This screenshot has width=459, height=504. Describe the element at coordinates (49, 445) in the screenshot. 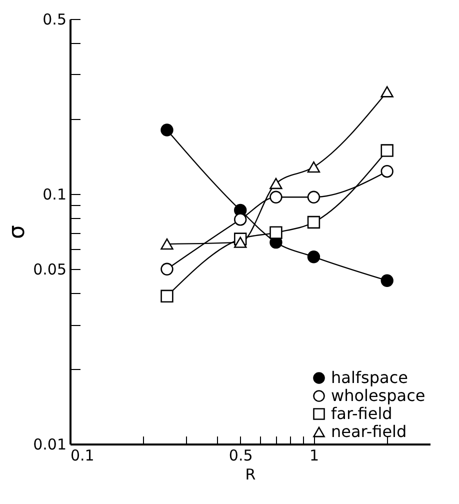

I see `y-tick-label: 0.01` at that location.